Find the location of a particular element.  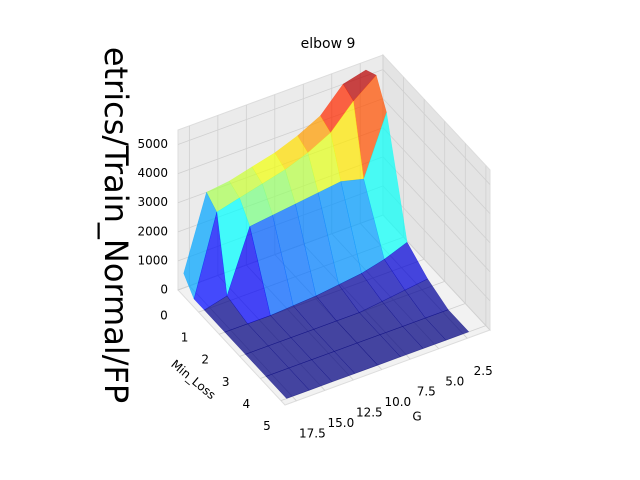

y-tick-label: 4 is located at coordinates (246, 404).